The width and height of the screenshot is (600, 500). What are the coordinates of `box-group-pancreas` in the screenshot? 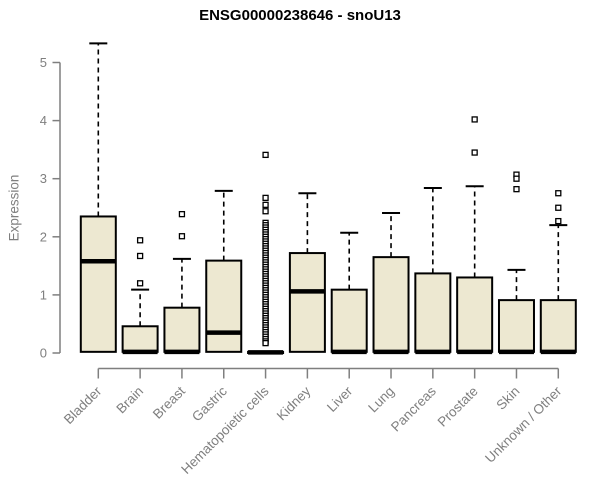 It's located at (433, 270).